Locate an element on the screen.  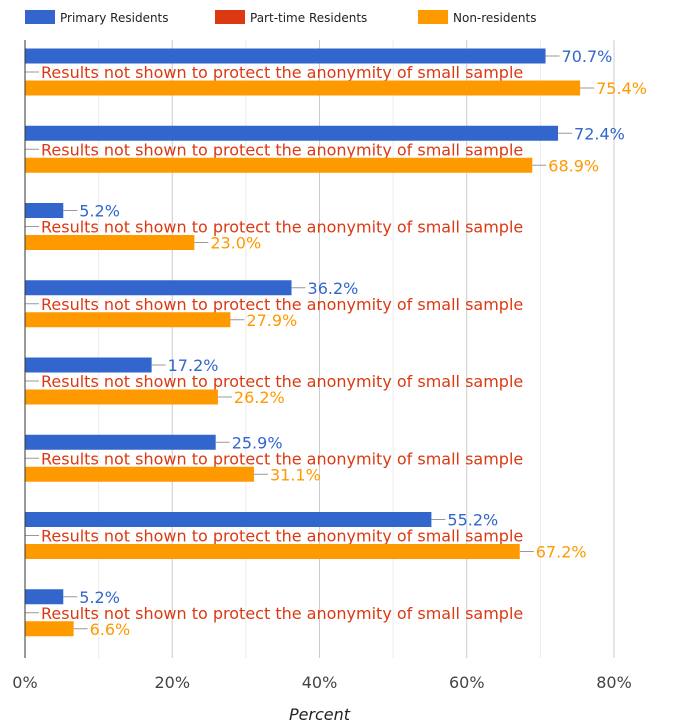
x-axis-ticks: 0% 20% 40% 60% 80% is located at coordinates (321, 682).